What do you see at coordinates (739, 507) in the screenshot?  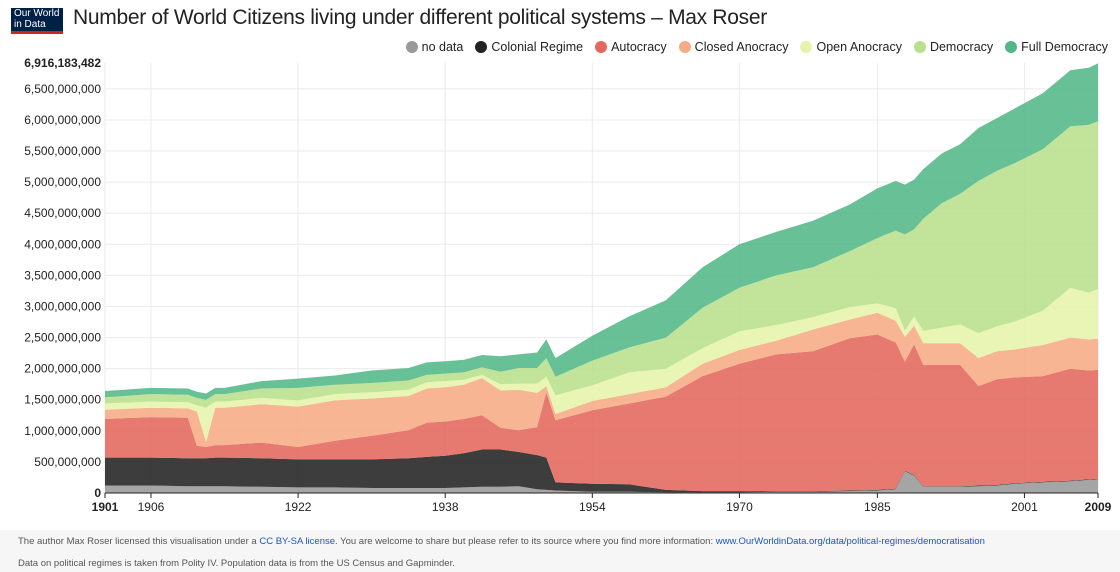 I see `x-tick-label: 1970` at bounding box center [739, 507].